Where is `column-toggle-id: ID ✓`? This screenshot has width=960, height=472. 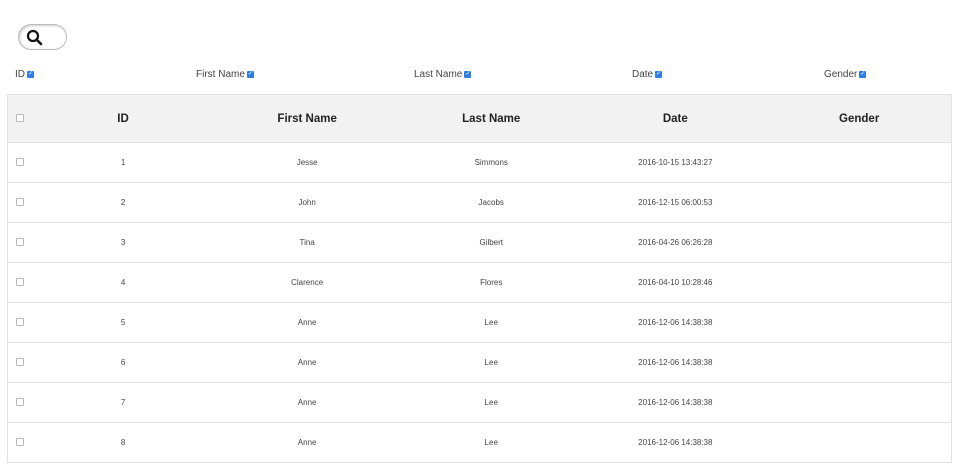 column-toggle-id: ID ✓ is located at coordinates (24, 74).